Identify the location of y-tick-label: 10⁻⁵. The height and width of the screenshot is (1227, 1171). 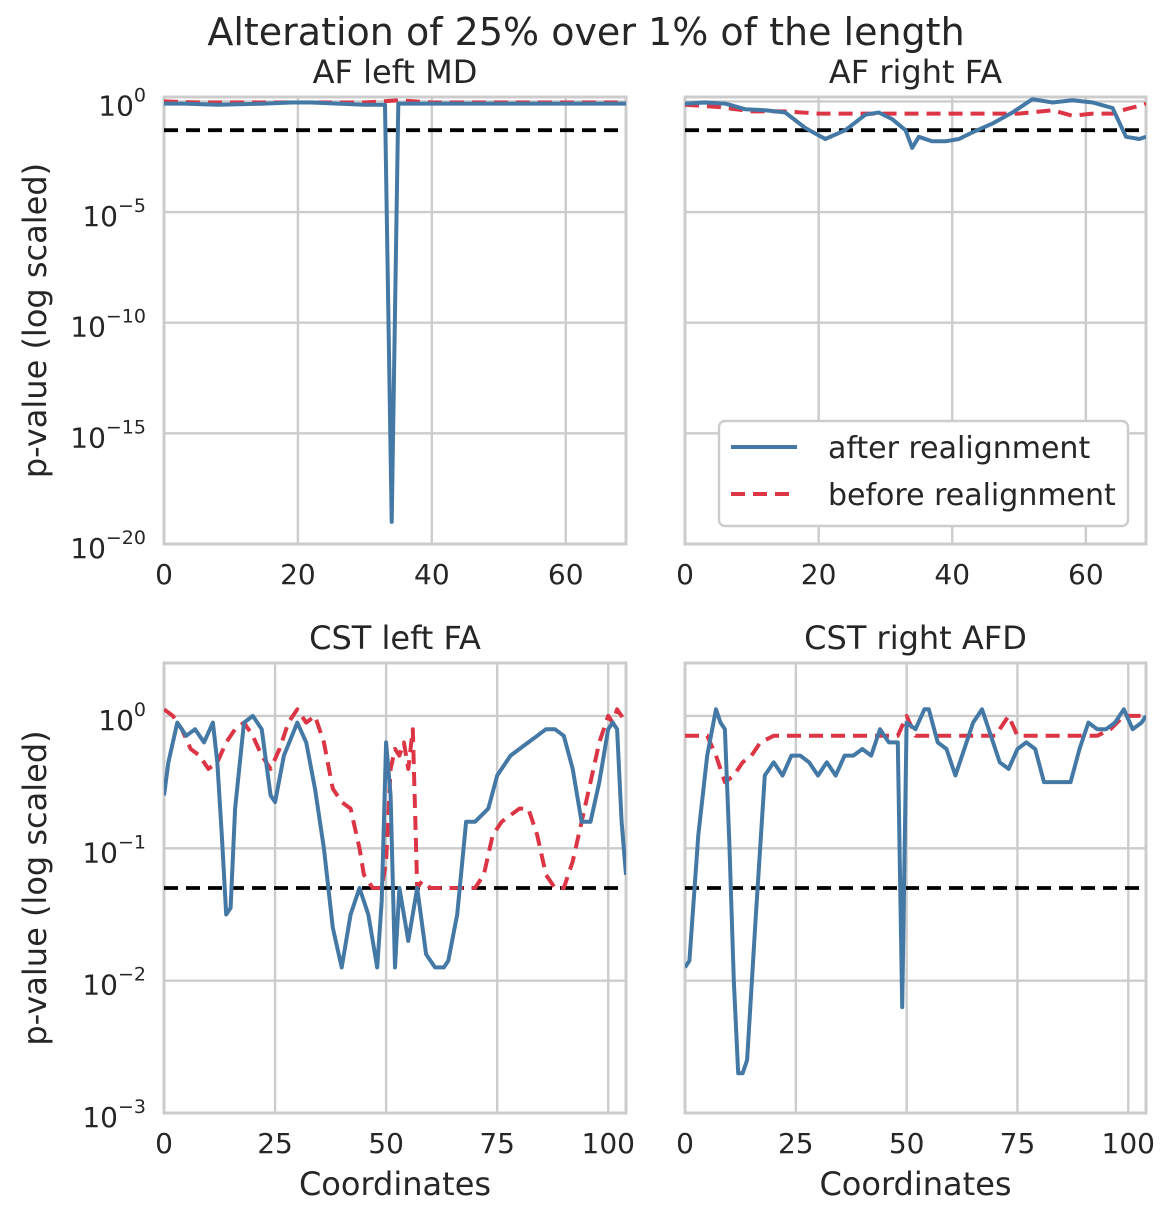
(114, 214).